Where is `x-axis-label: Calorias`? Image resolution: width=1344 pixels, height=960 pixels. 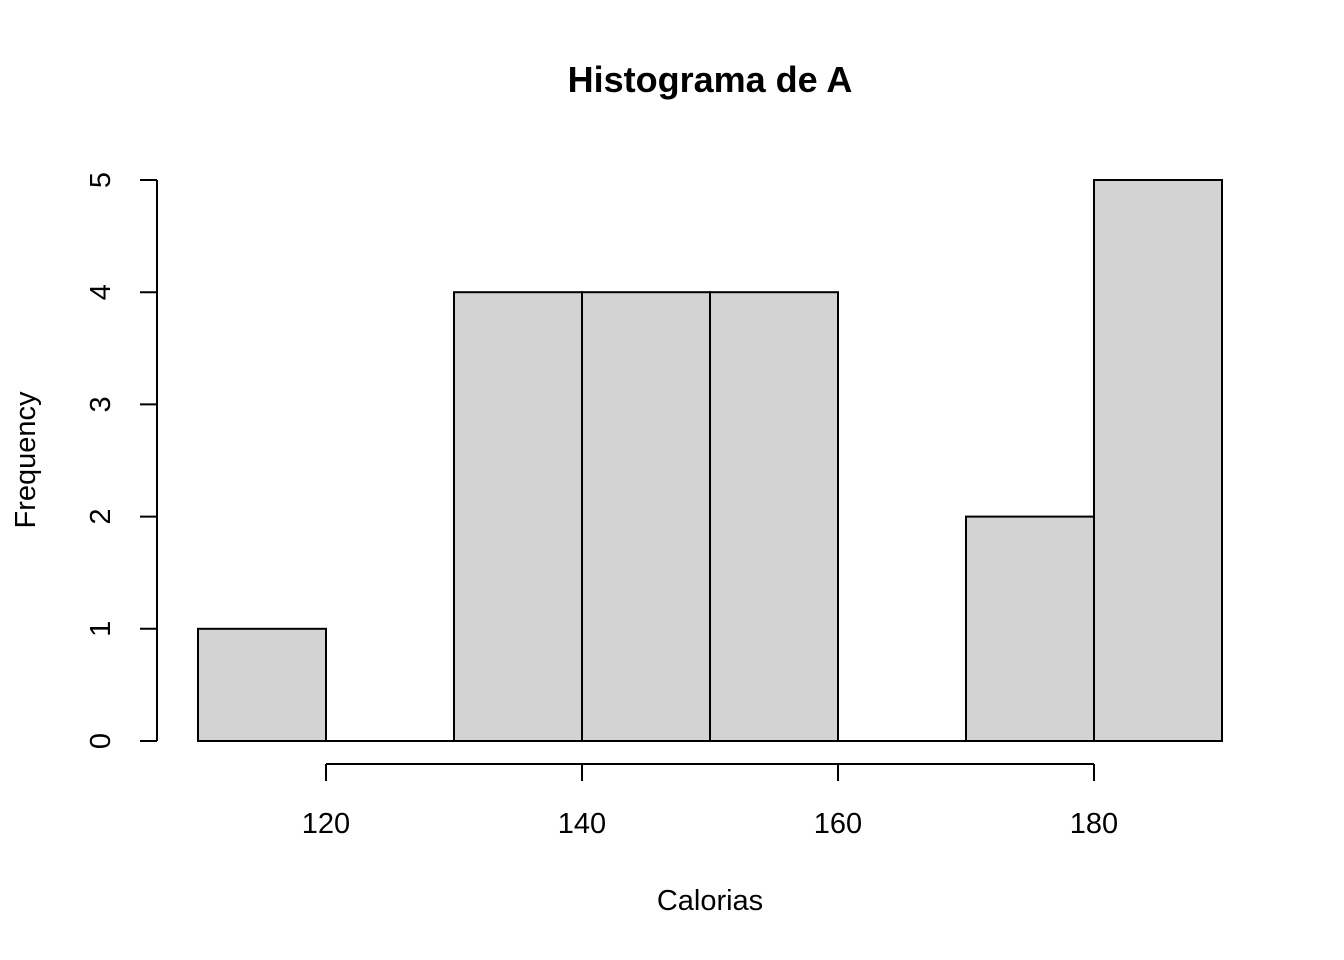 x-axis-label: Calorias is located at coordinates (710, 901).